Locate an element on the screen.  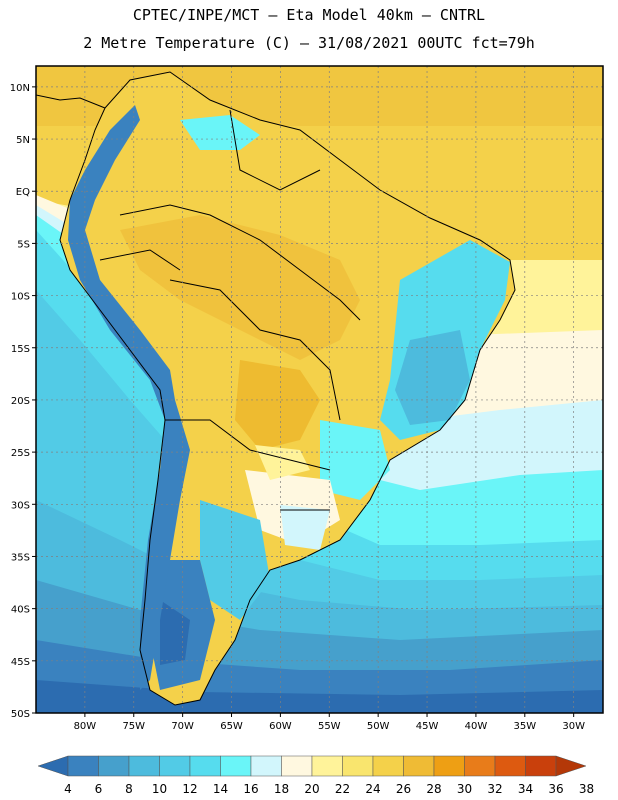
lat-label-10S: 10S is located at coordinates (20, 297).